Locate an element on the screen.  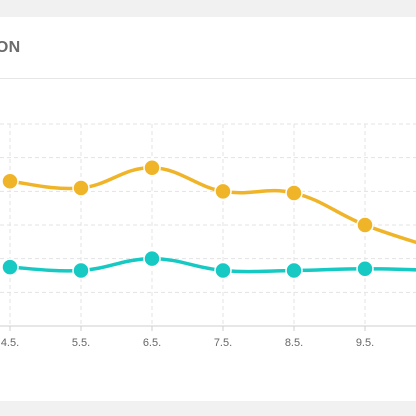
x-tick-label: 7.5. is located at coordinates (223, 343).